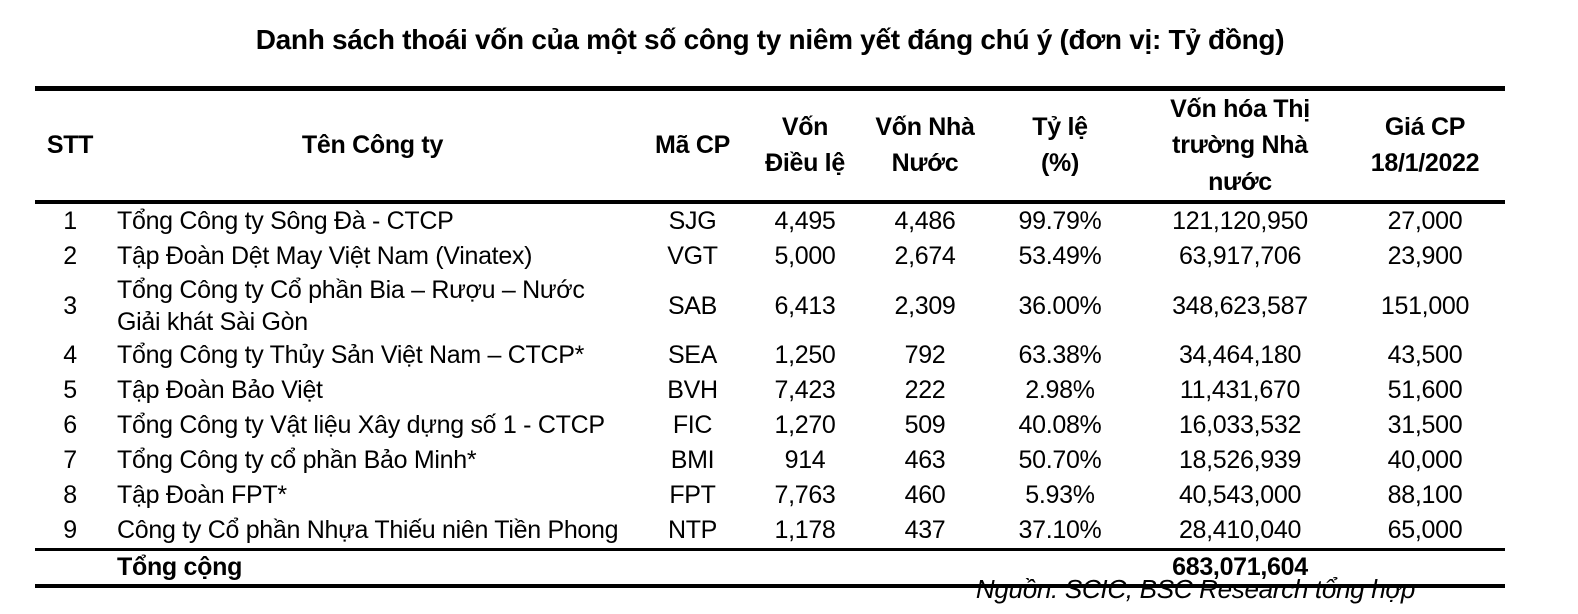 The width and height of the screenshot is (1578, 614). I want to click on cell-charter-capital: 4,495, so click(805, 221).